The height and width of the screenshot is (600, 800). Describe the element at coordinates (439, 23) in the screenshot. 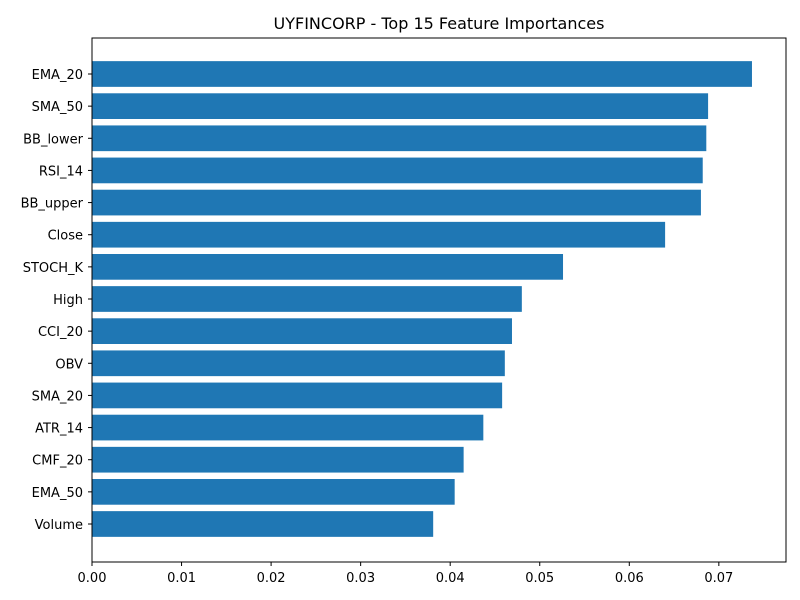

I see `chart-title: UYFINCORP - Top 15 Feature Importances` at that location.